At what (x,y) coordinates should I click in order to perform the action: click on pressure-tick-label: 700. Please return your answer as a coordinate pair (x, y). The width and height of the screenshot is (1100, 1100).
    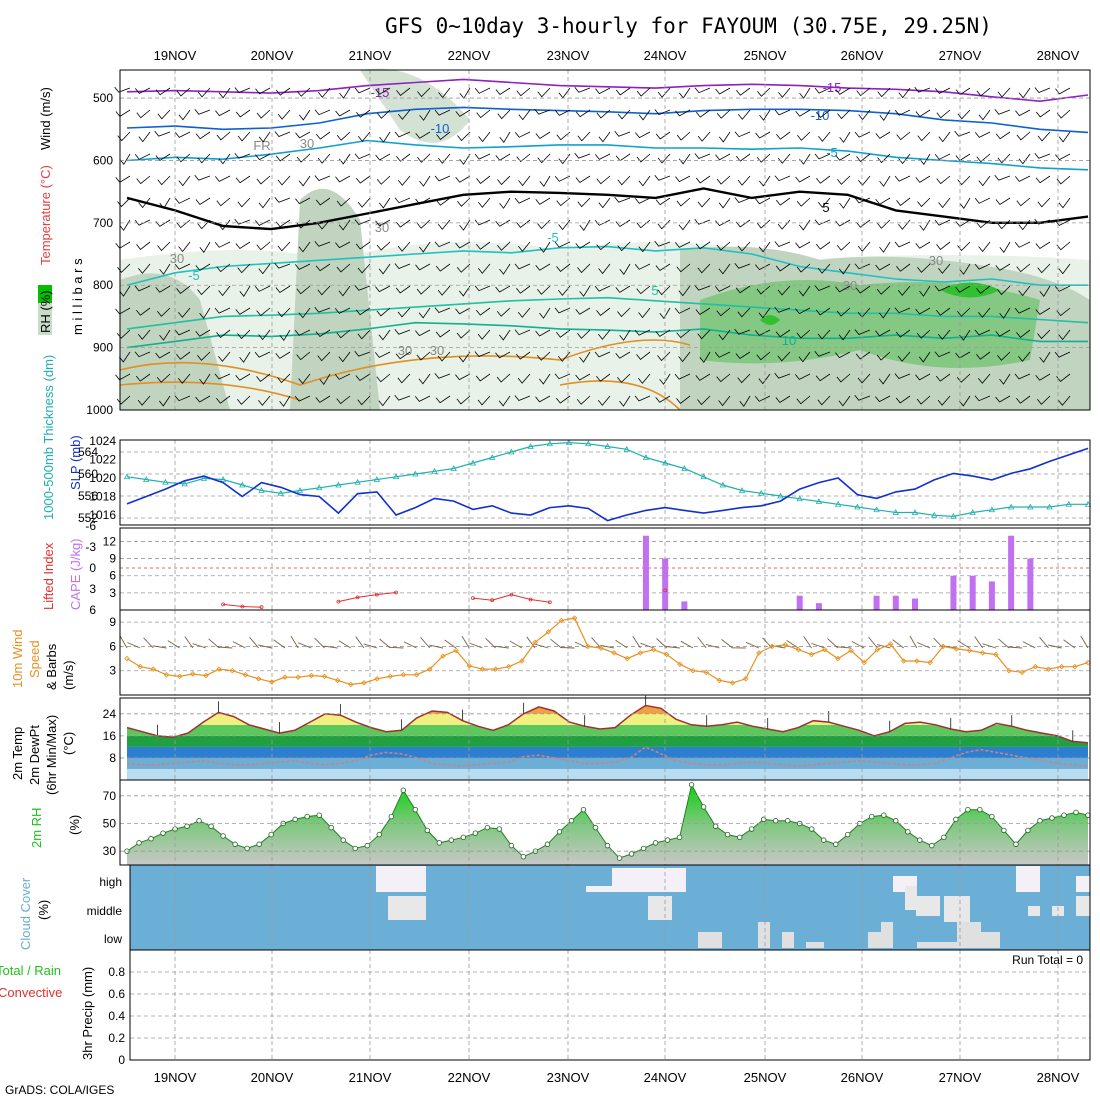
    Looking at the image, I should click on (103, 223).